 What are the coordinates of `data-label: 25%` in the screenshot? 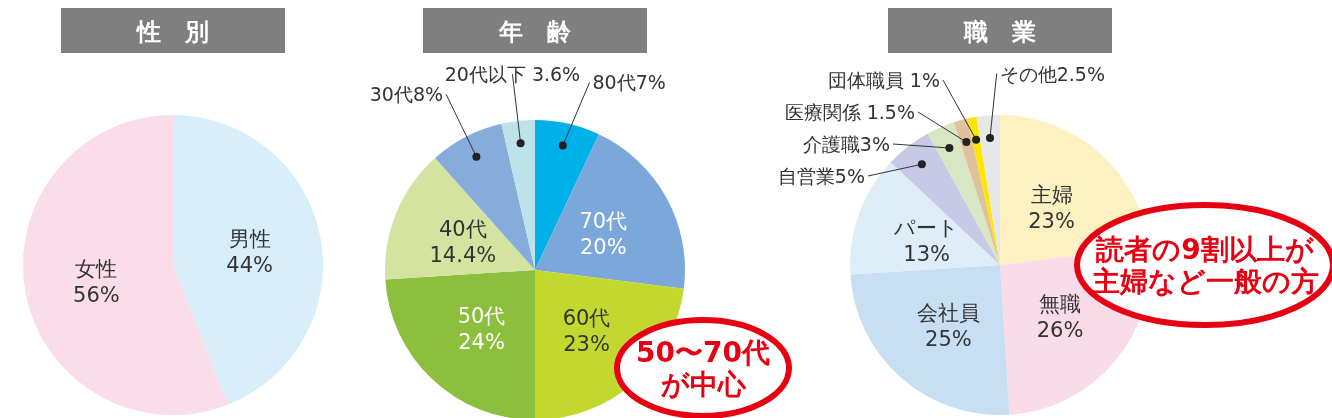 It's located at (948, 338).